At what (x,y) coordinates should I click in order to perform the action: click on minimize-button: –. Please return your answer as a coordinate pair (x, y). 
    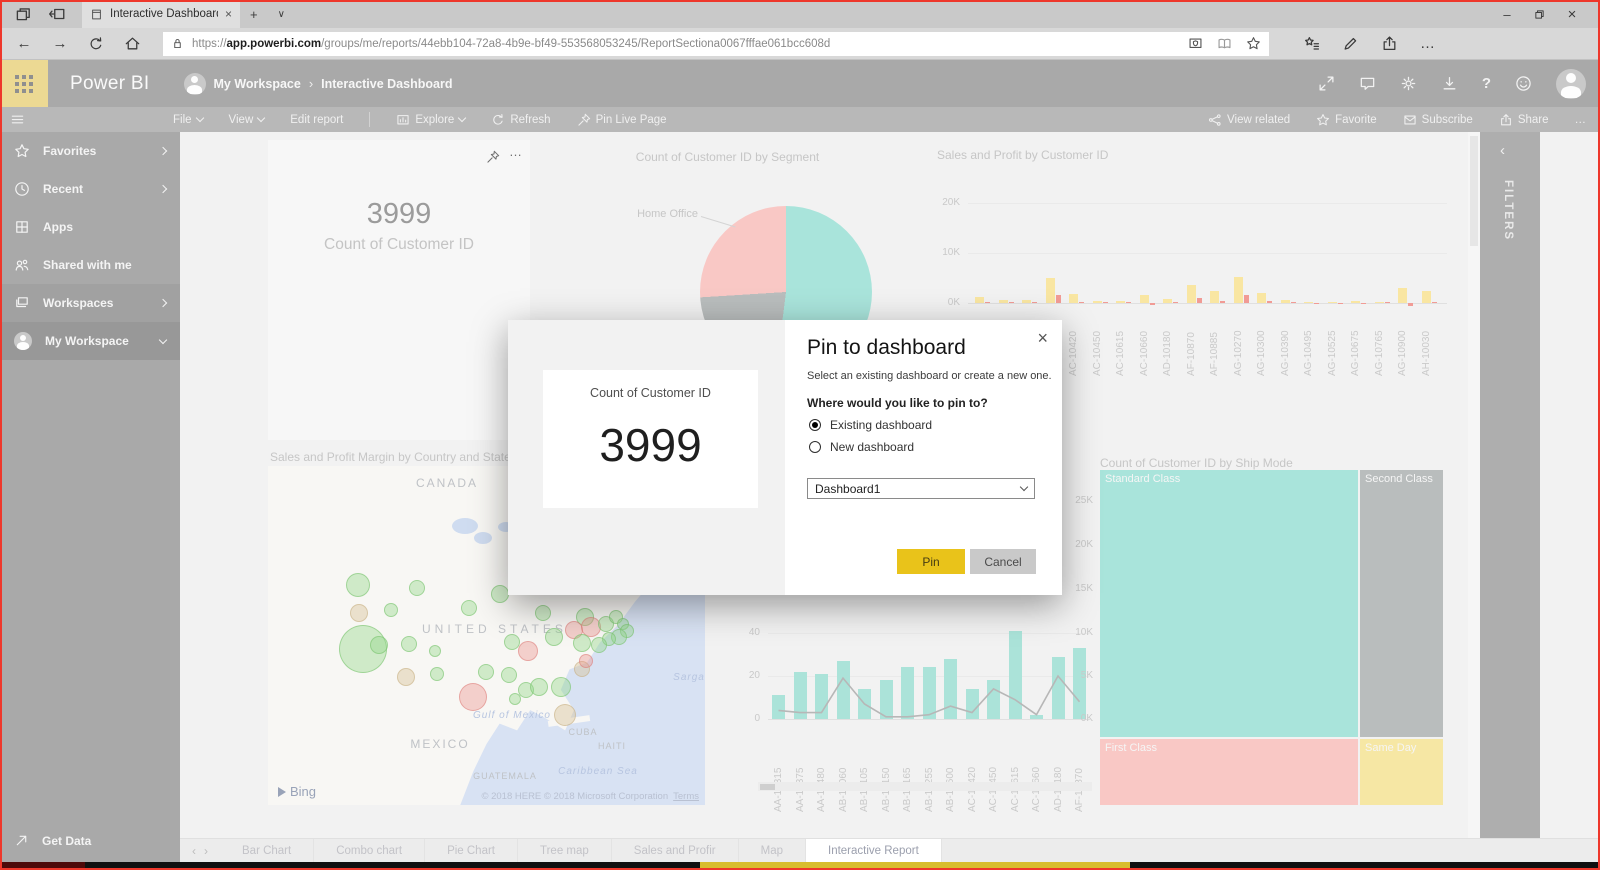
    Looking at the image, I should click on (1507, 14).